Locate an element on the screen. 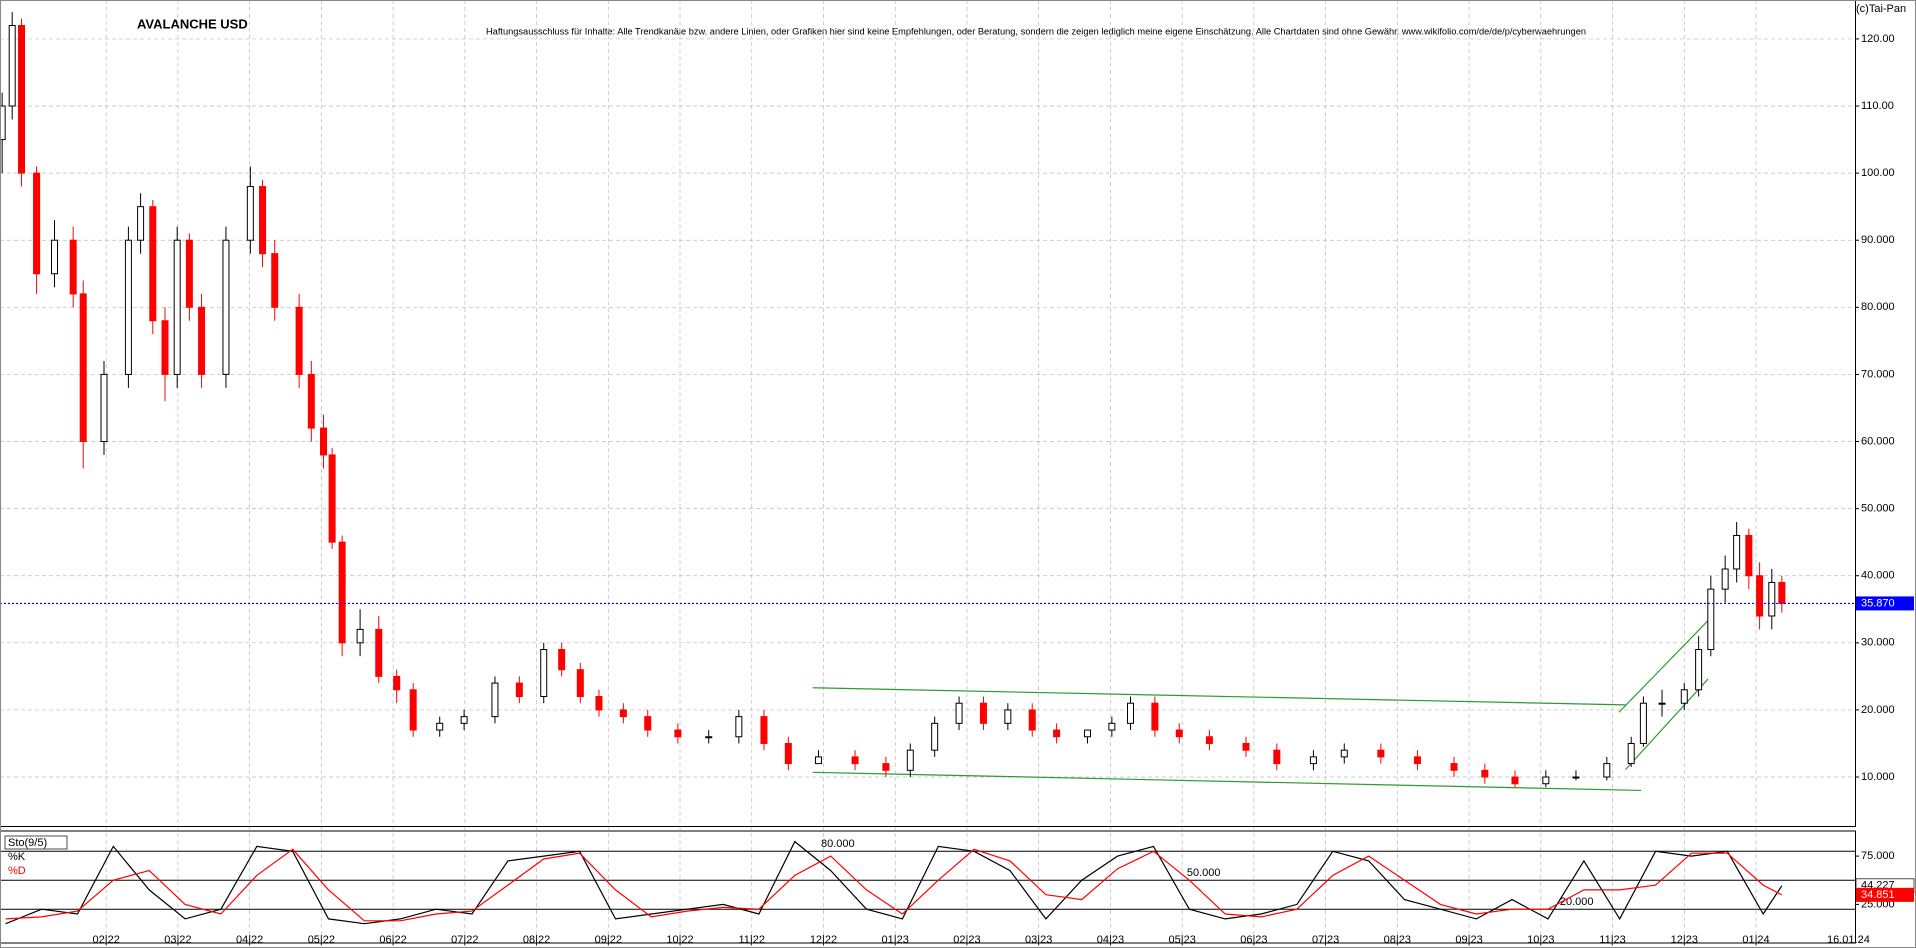 The image size is (1916, 948). last-value-box is located at coordinates (1885, 894).